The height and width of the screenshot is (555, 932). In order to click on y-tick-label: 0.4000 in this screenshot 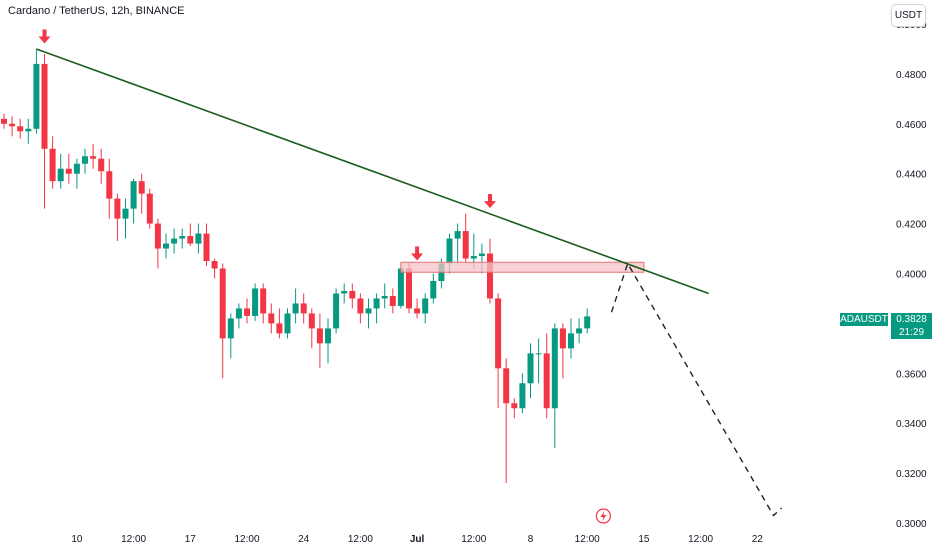, I will do `click(911, 275)`.